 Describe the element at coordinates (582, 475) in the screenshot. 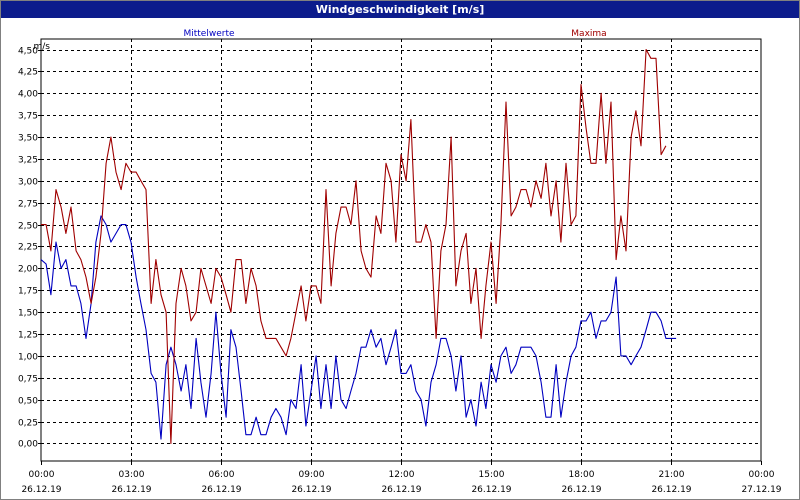

I see `x-tick-time-label: 18:00` at that location.